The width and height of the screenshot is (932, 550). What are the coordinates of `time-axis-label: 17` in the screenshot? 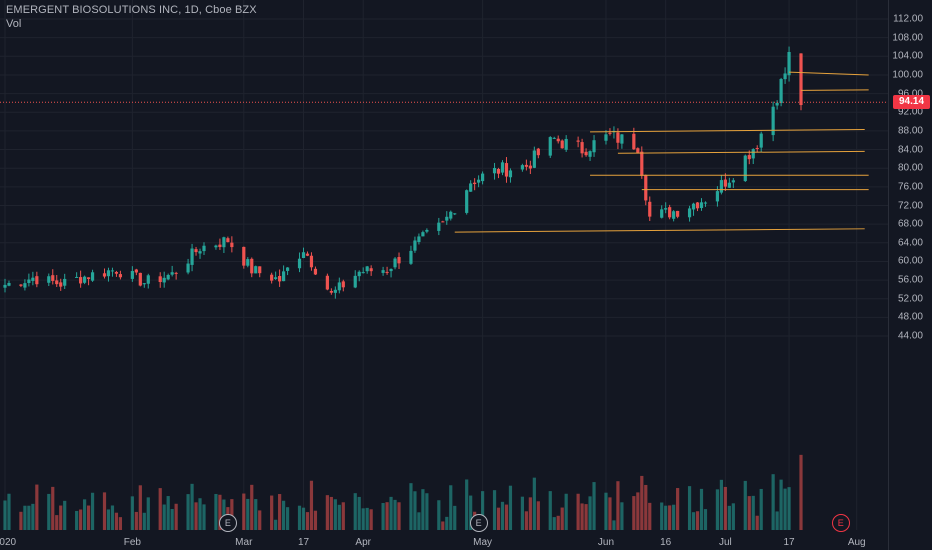 It's located at (303, 542).